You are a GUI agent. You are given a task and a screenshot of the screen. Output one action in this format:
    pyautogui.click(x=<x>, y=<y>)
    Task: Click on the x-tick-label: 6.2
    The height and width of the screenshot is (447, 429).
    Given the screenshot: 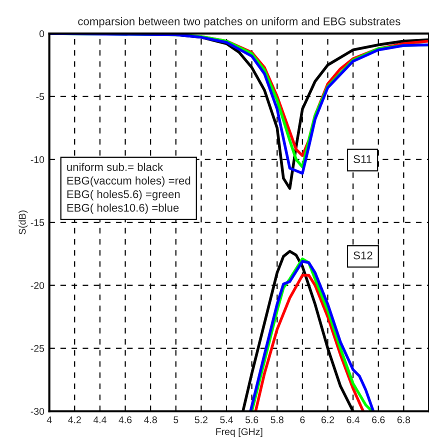 What is the action you would take?
    pyautogui.click(x=327, y=420)
    